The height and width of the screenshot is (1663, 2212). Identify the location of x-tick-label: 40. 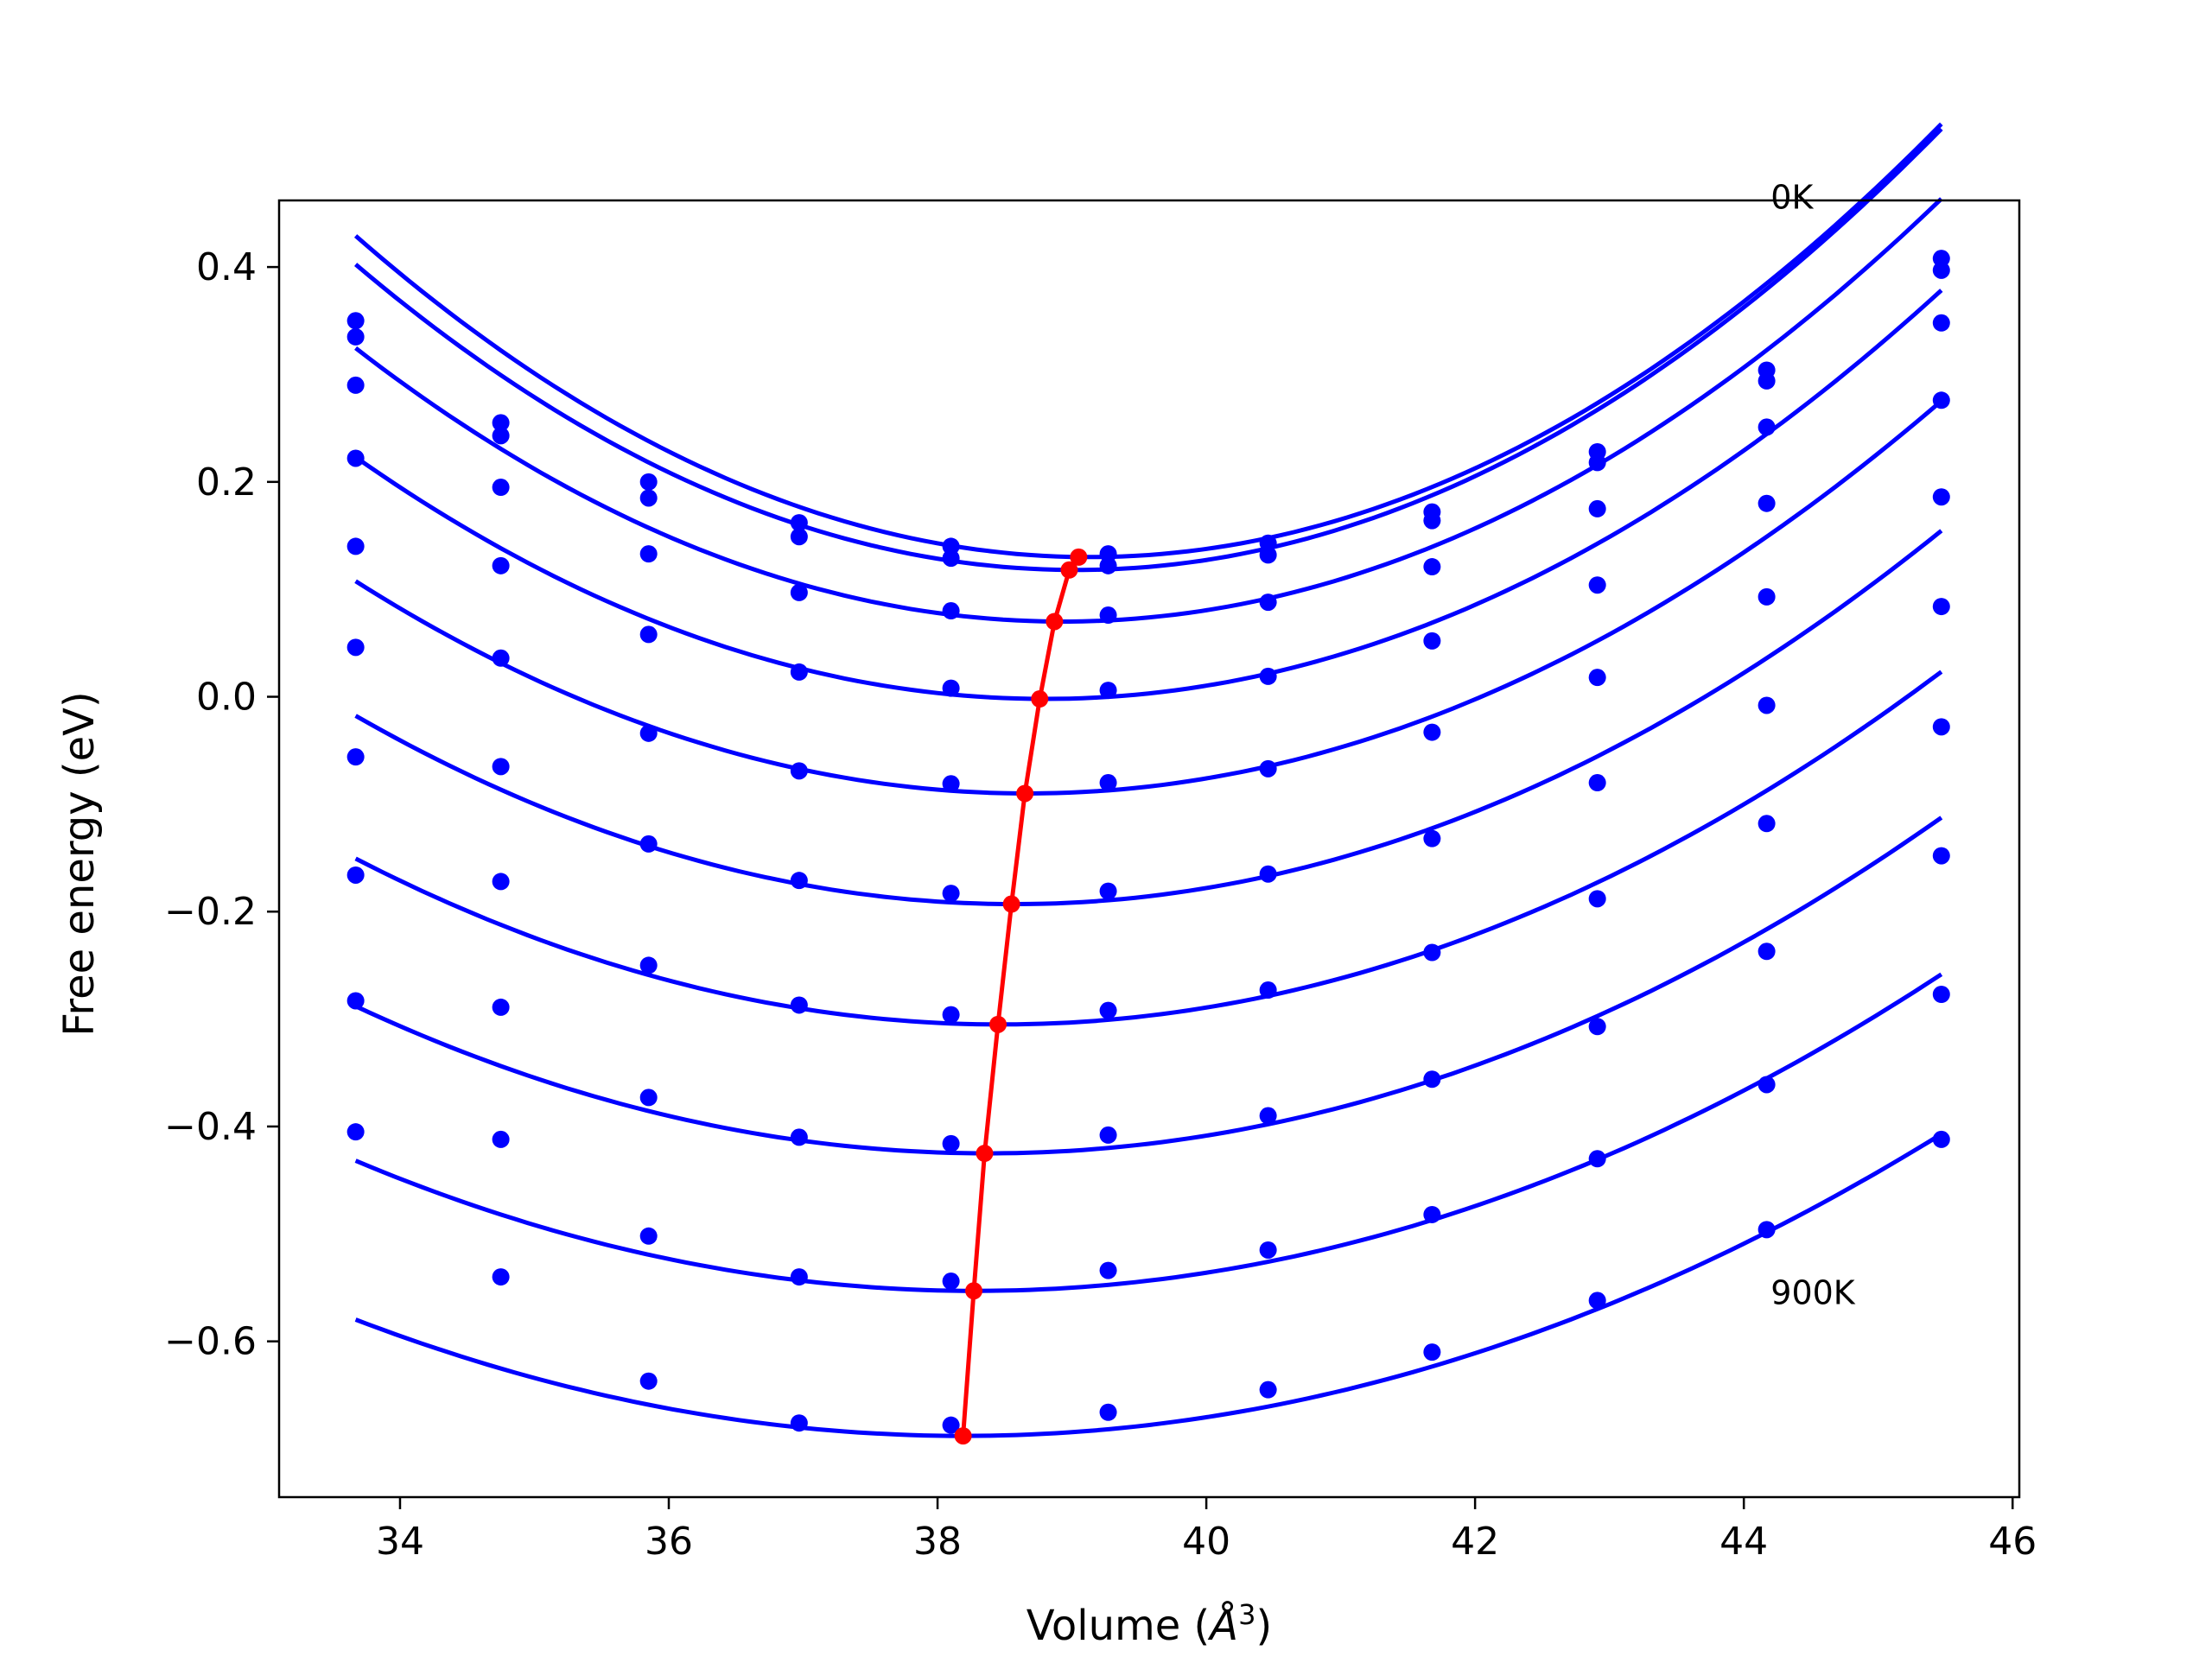
(1206, 1542).